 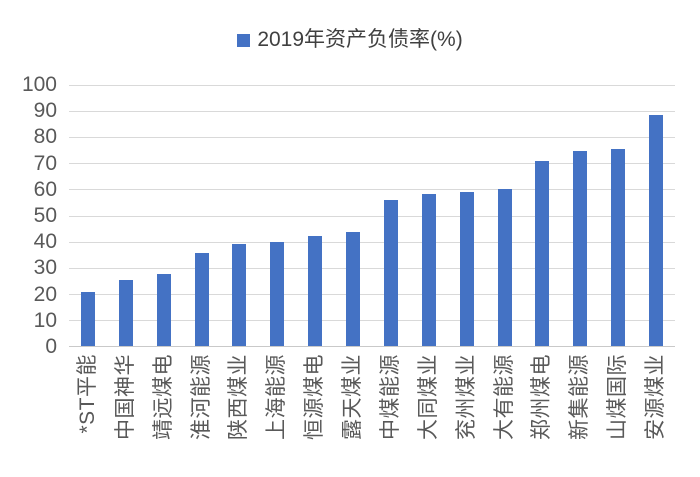 What do you see at coordinates (45, 268) in the screenshot?
I see `y-tick-label: 30` at bounding box center [45, 268].